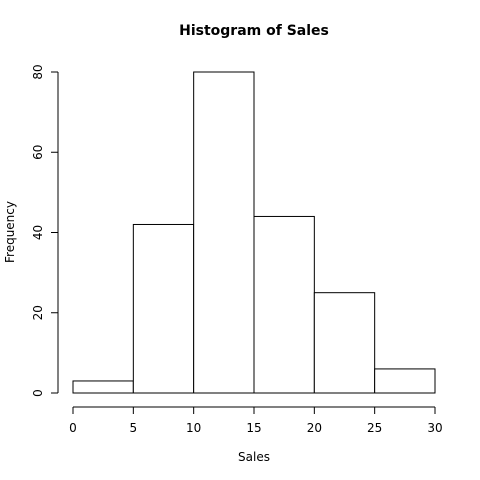 This screenshot has width=480, height=480. I want to click on x-tick-label: 5, so click(134, 428).